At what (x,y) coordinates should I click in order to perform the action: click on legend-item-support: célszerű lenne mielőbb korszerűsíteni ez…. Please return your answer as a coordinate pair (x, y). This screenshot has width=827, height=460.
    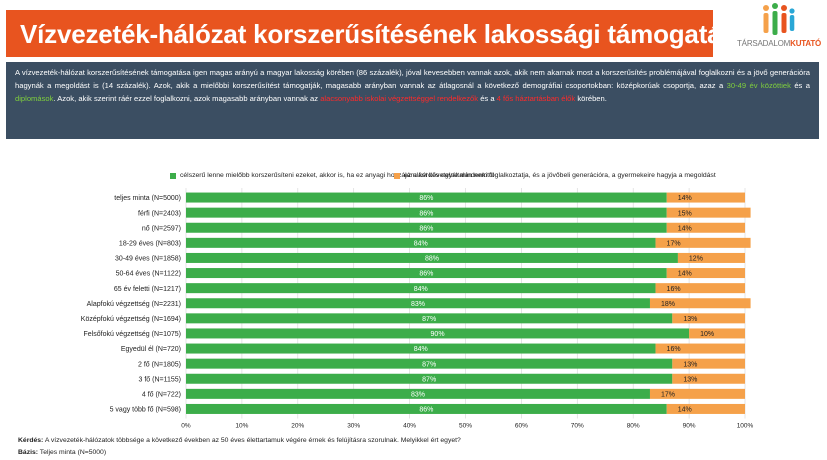
    Looking at the image, I should click on (332, 175).